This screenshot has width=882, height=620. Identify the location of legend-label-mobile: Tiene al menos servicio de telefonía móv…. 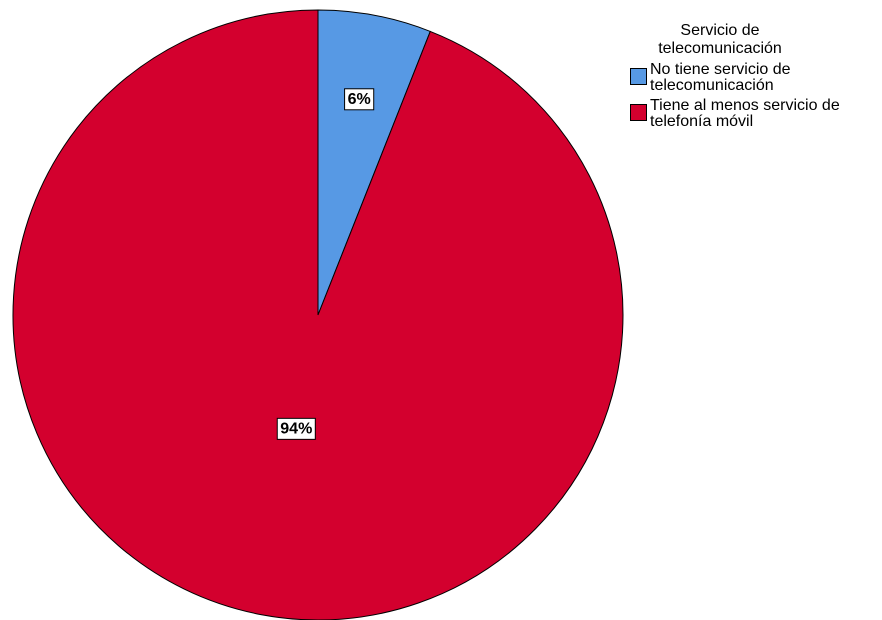
(745, 113).